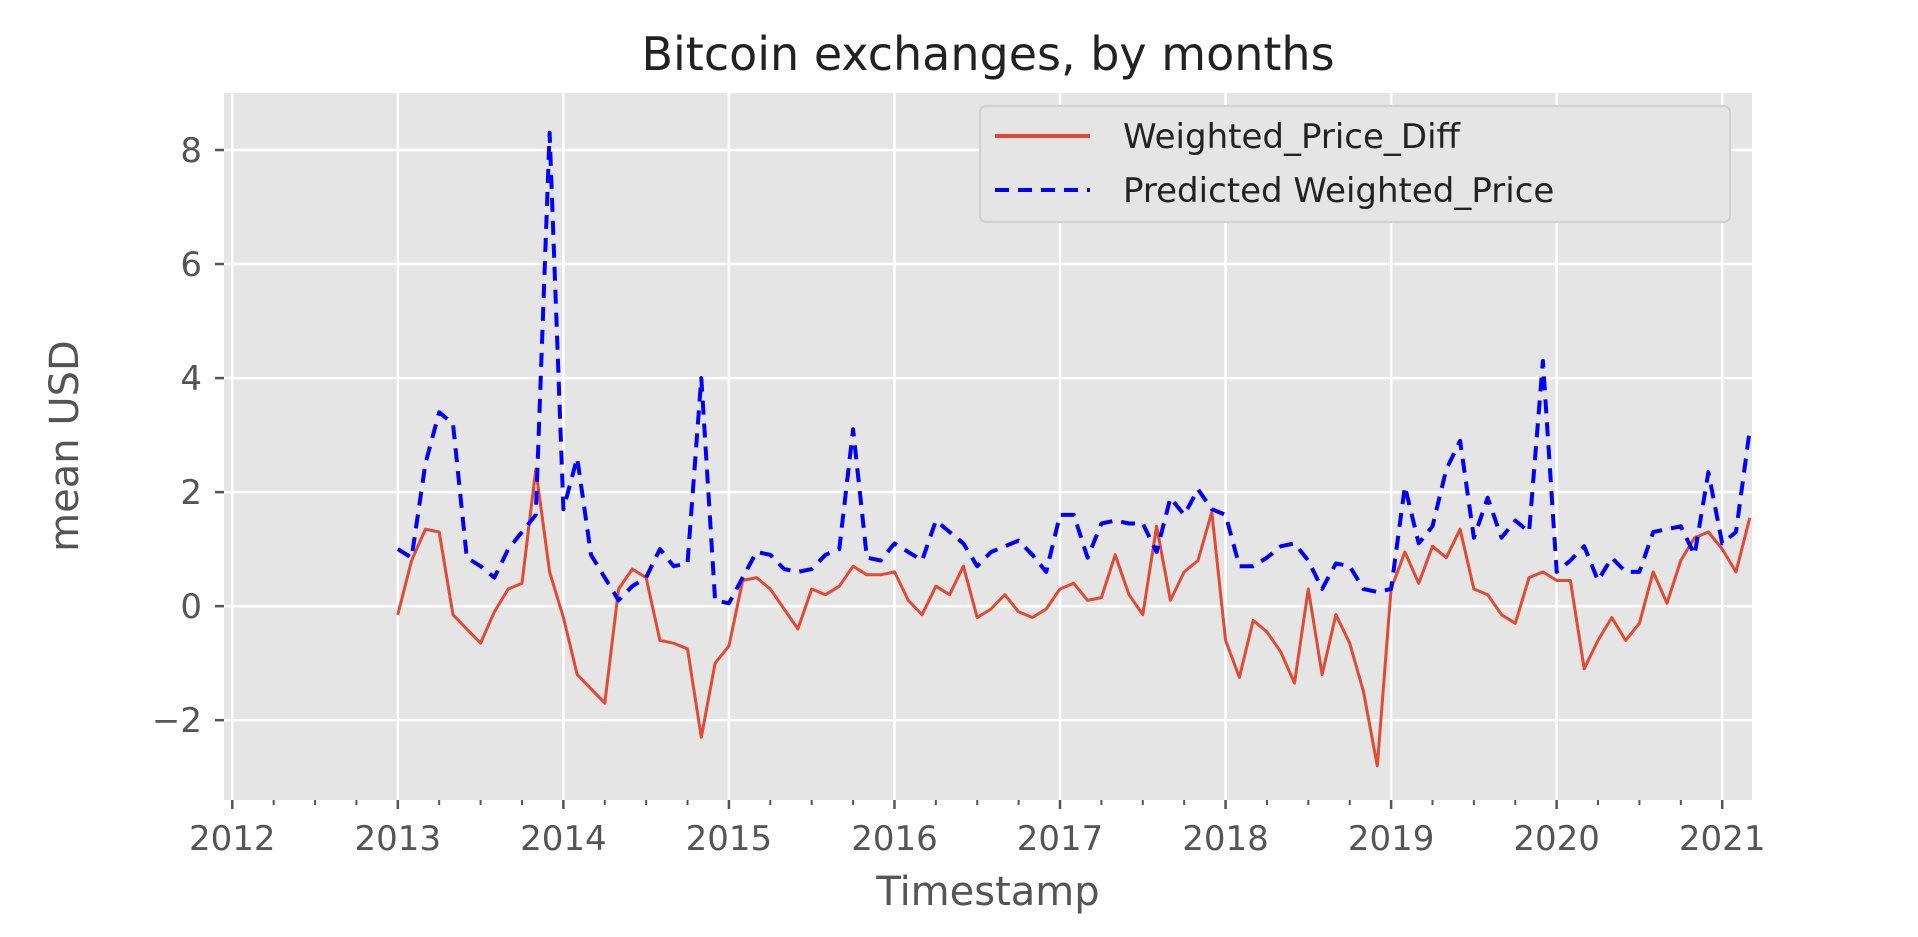  Describe the element at coordinates (65, 446) in the screenshot. I see `y-axis-label: mean USD` at that location.